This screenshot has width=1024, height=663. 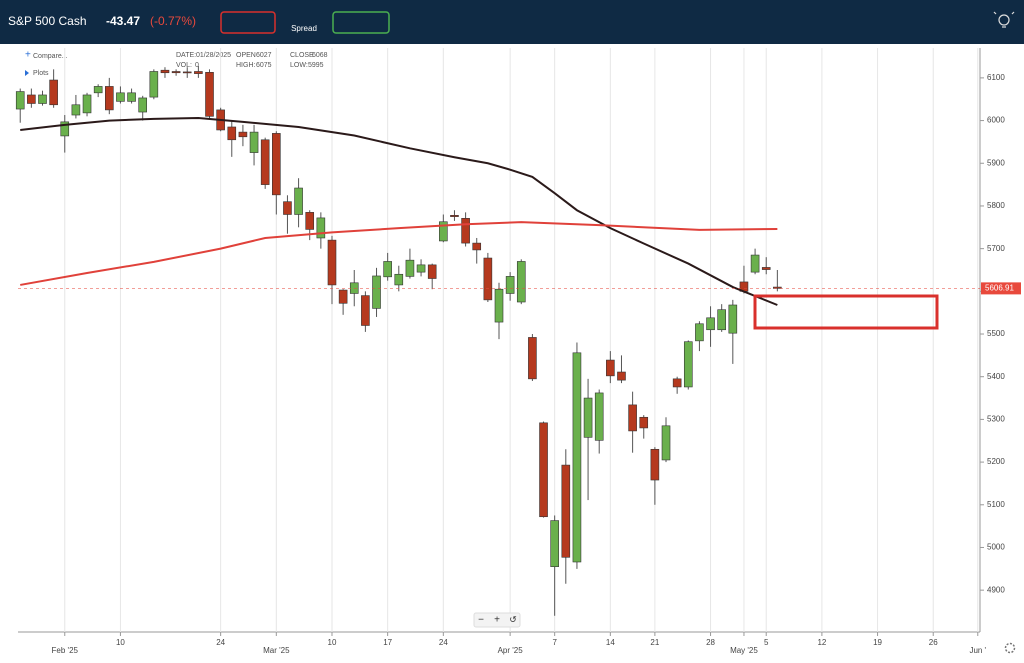 I want to click on top-bar, so click(x=512, y=22).